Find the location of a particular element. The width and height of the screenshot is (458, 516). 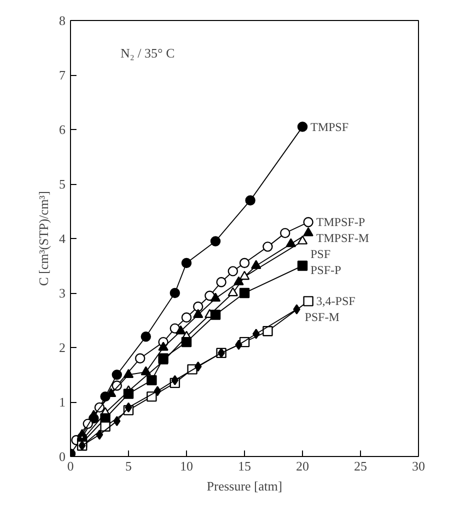

series-label: TMPSF-M is located at coordinates (343, 238).